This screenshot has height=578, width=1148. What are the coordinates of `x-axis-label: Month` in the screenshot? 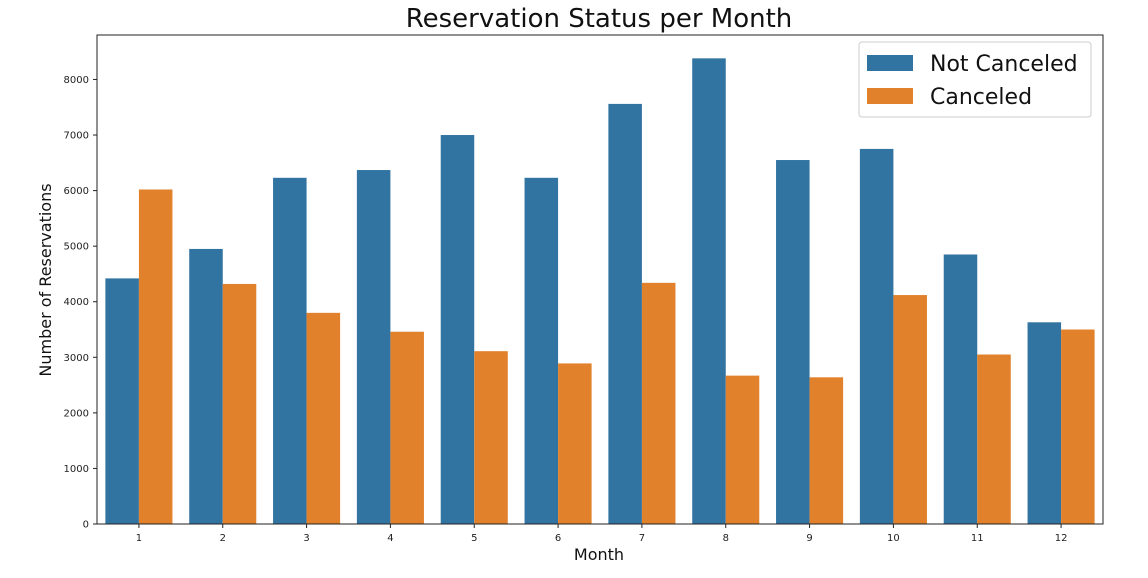 It's located at (599, 554).